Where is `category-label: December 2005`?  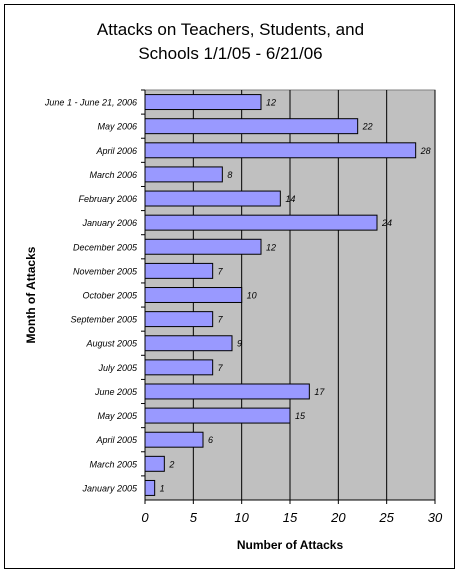 category-label: December 2005 is located at coordinates (105, 247).